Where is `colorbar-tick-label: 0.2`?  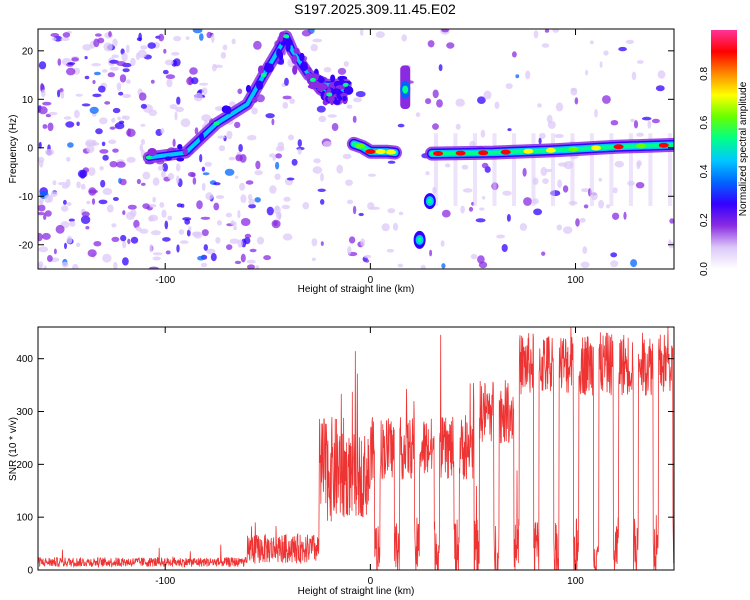
colorbar-tick-label: 0.2 is located at coordinates (704, 220).